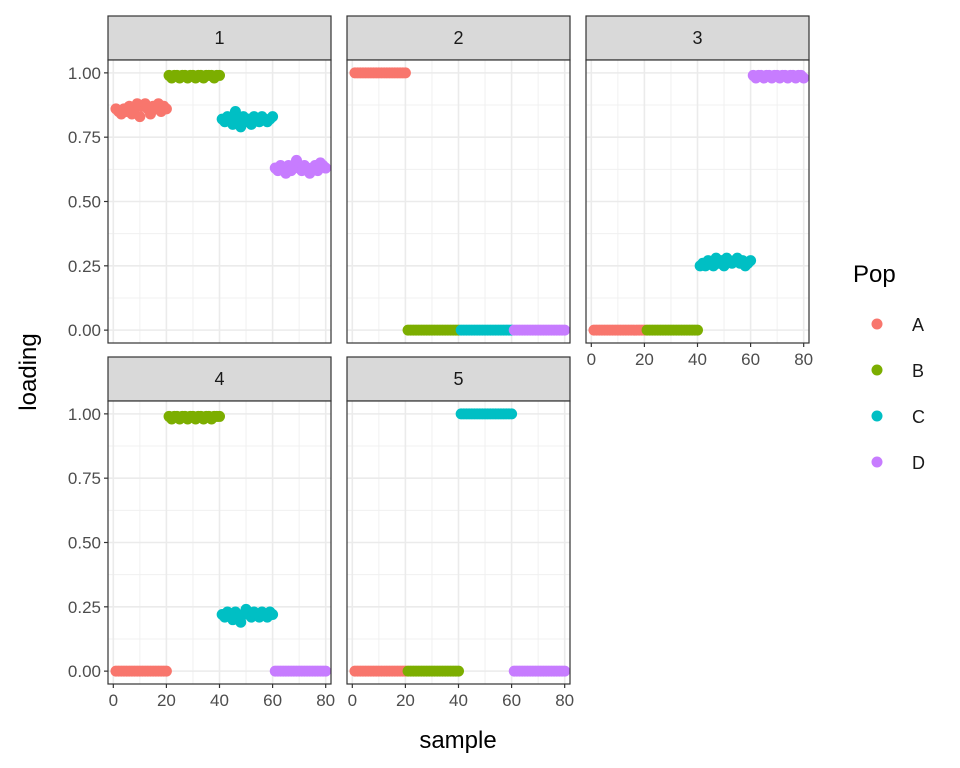  I want to click on legend-key-B, so click(877, 370).